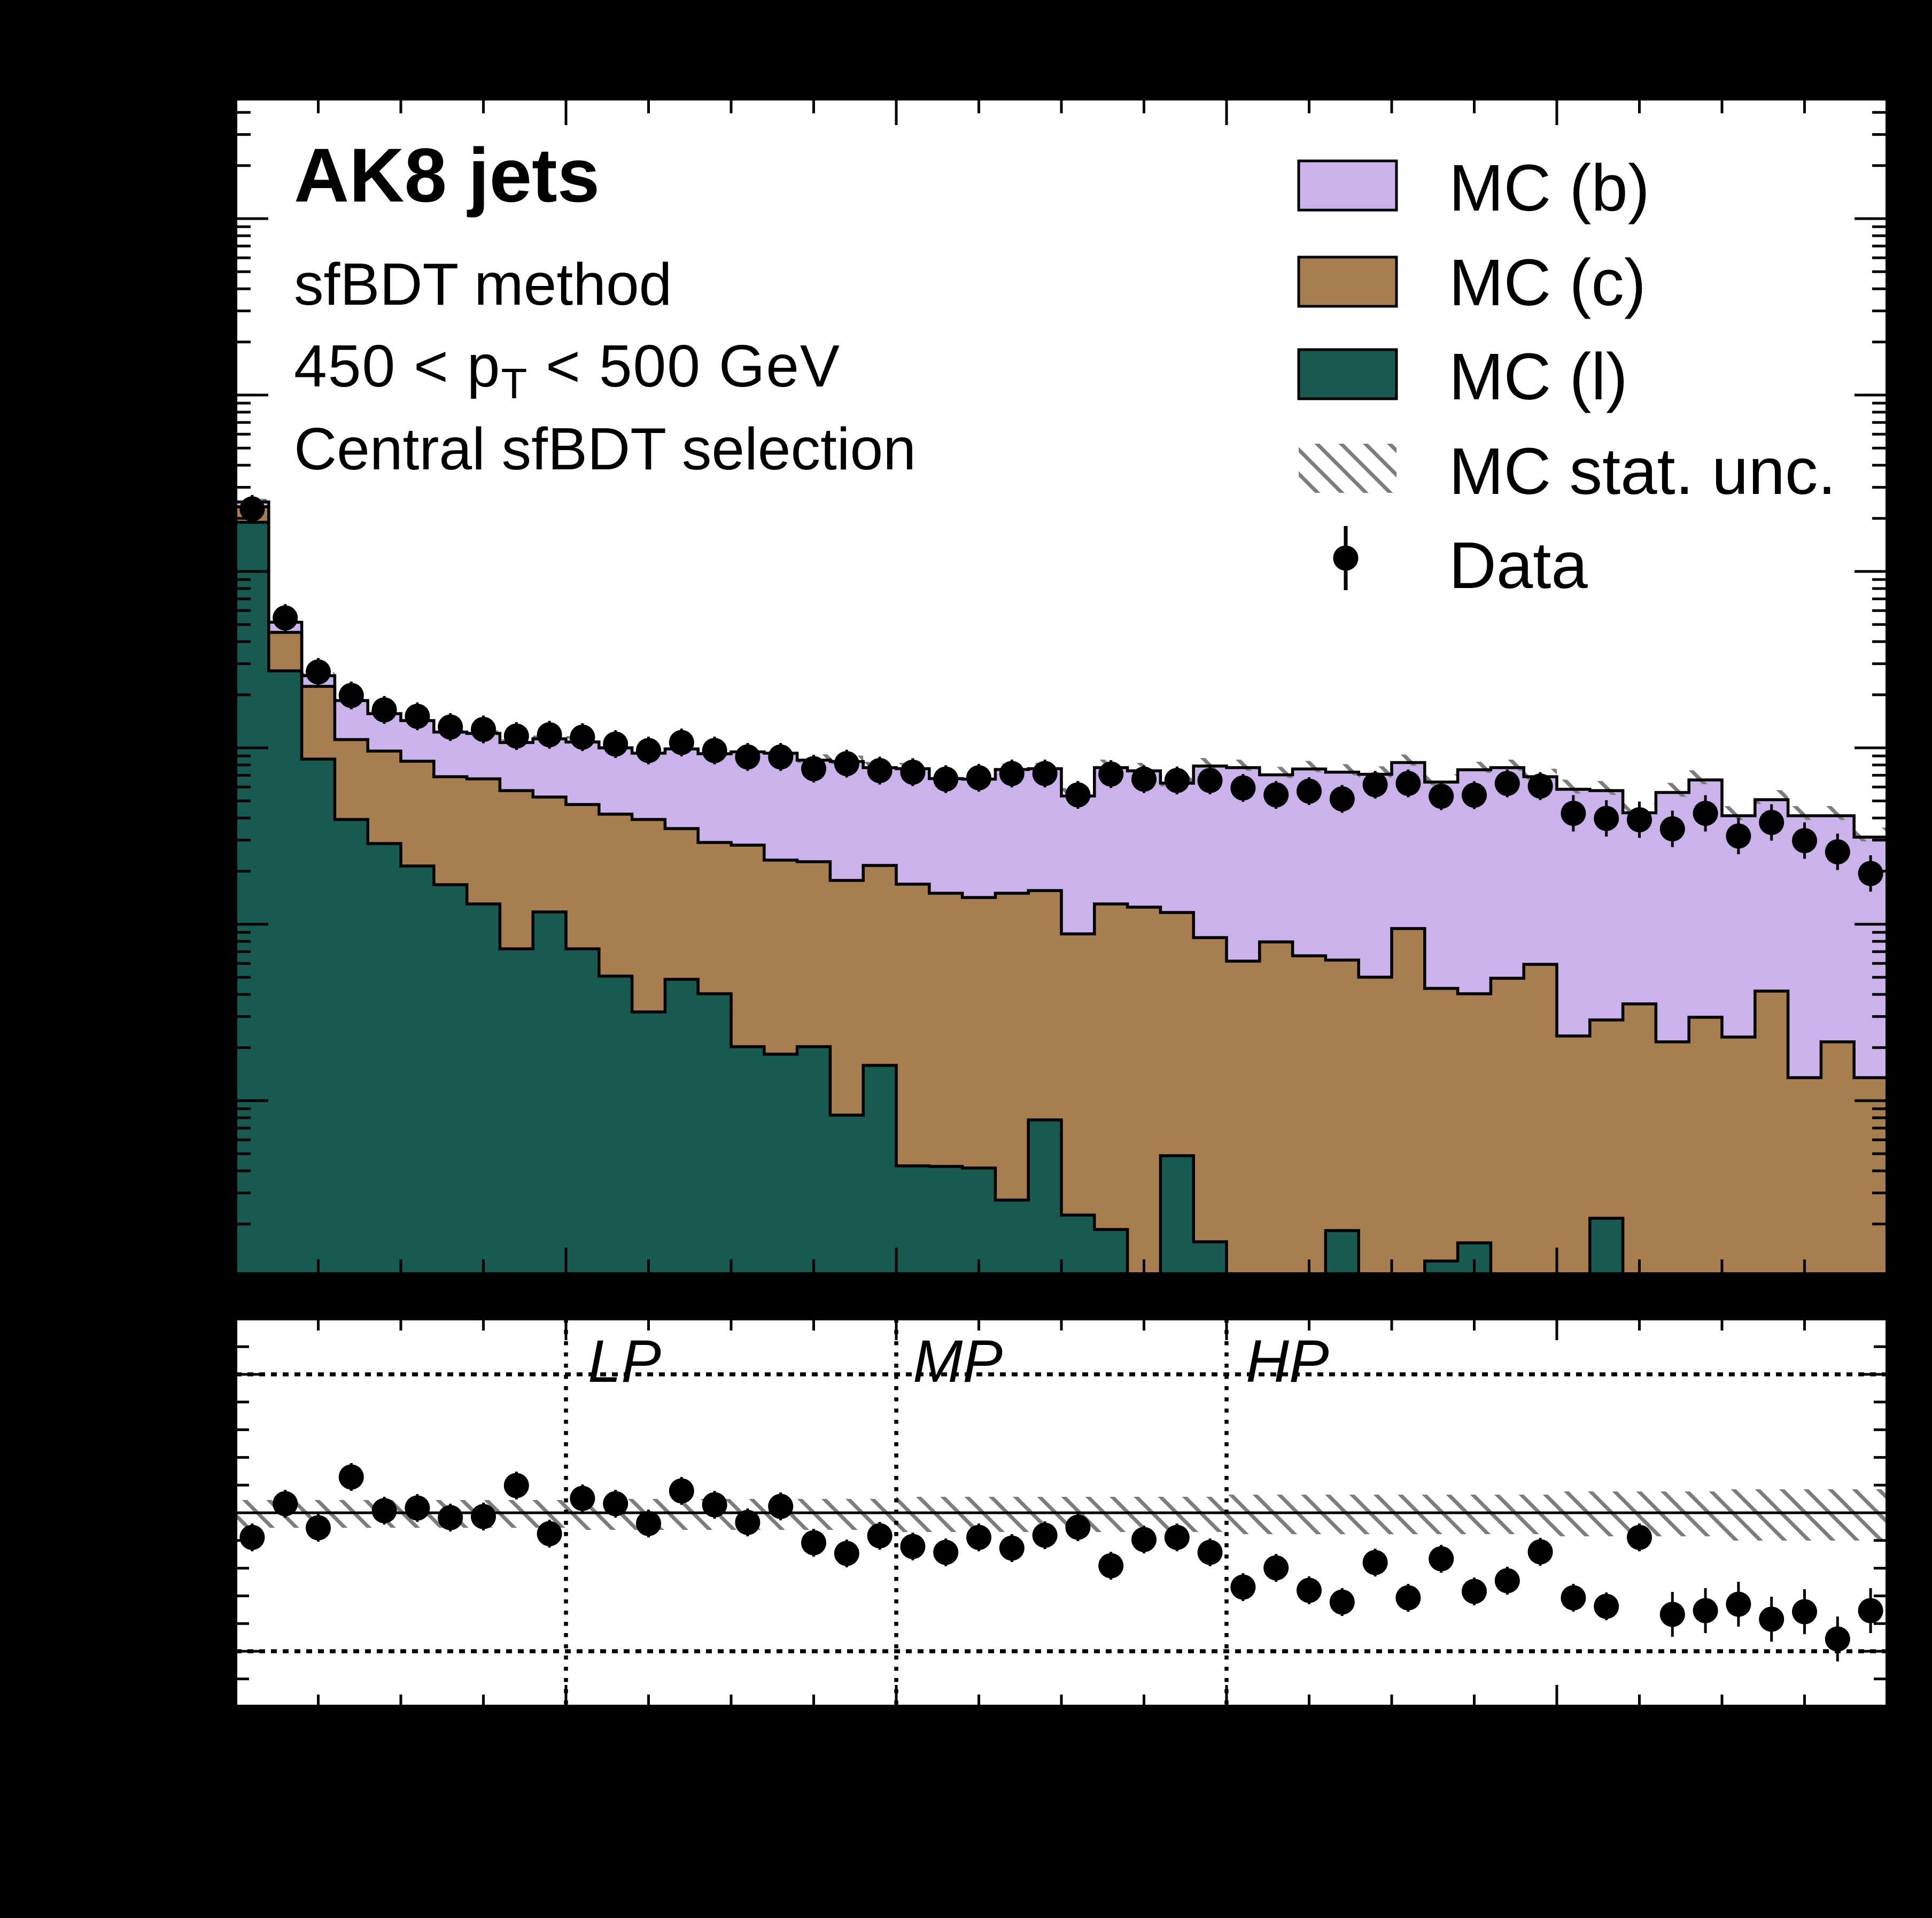 The height and width of the screenshot is (1918, 1932). I want to click on svg-text: LP, so click(624, 1361).